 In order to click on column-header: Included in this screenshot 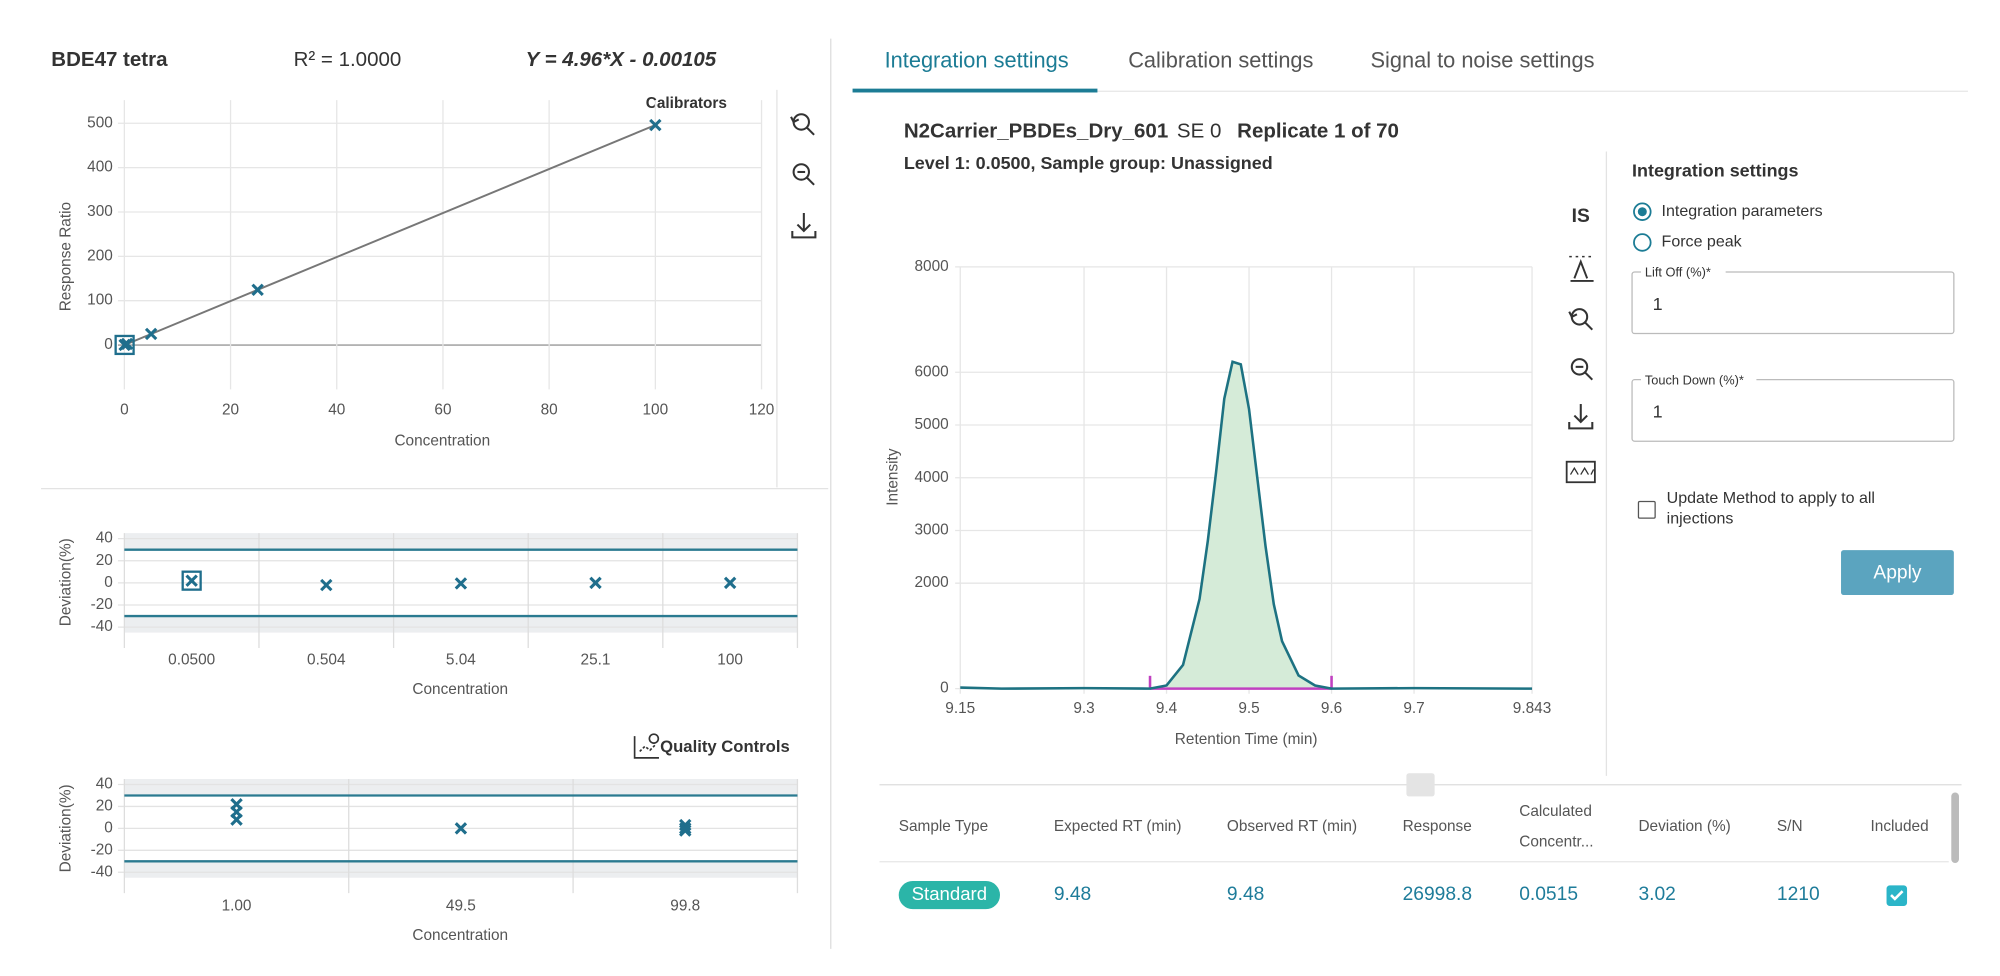, I will do `click(1900, 826)`.